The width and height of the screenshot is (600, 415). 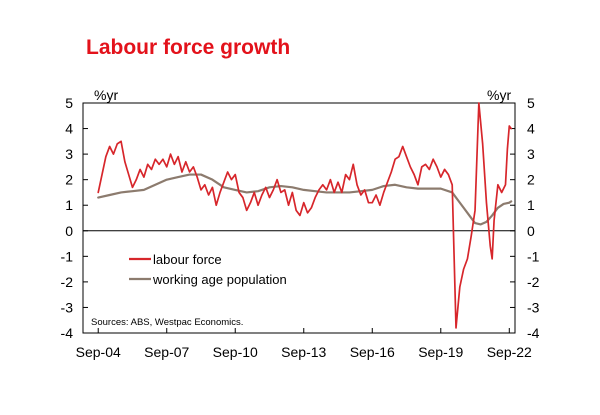 What do you see at coordinates (69, 129) in the screenshot?
I see `y-tick-label-left: 4` at bounding box center [69, 129].